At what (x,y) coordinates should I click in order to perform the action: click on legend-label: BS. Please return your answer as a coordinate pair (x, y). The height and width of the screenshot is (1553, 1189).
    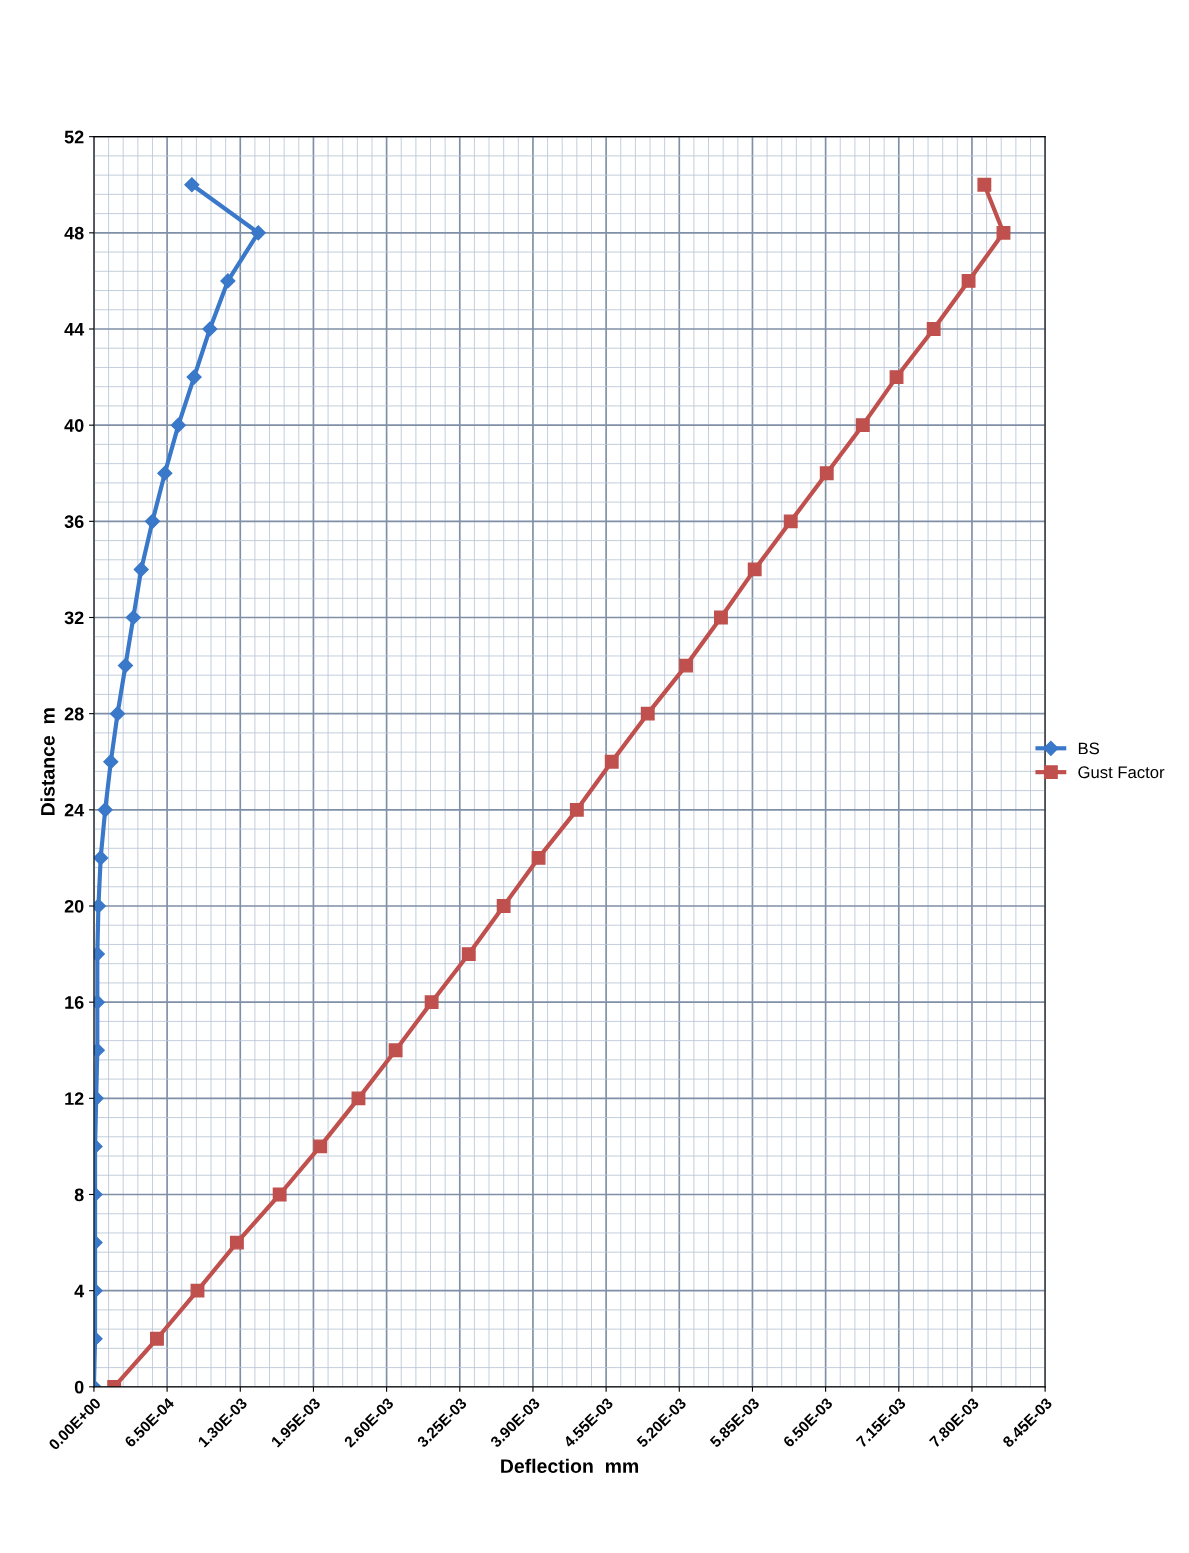
    Looking at the image, I should click on (1088, 748).